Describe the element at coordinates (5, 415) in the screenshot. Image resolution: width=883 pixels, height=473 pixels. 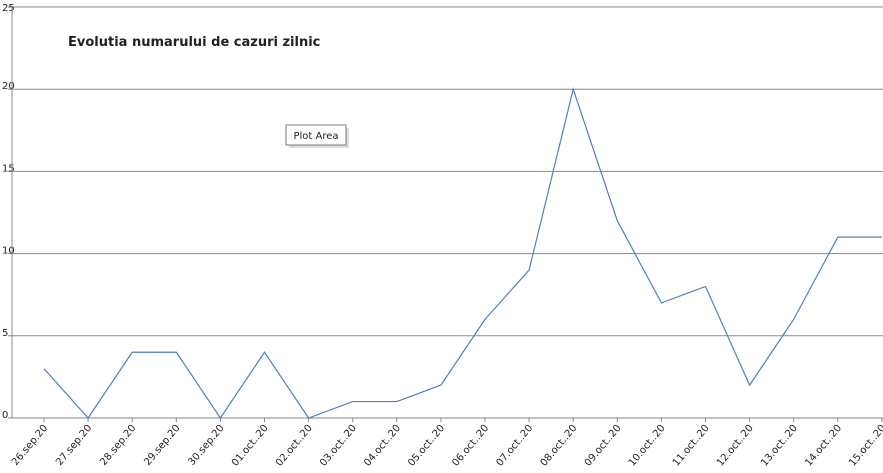
I see `y-tick-label: 0` at that location.